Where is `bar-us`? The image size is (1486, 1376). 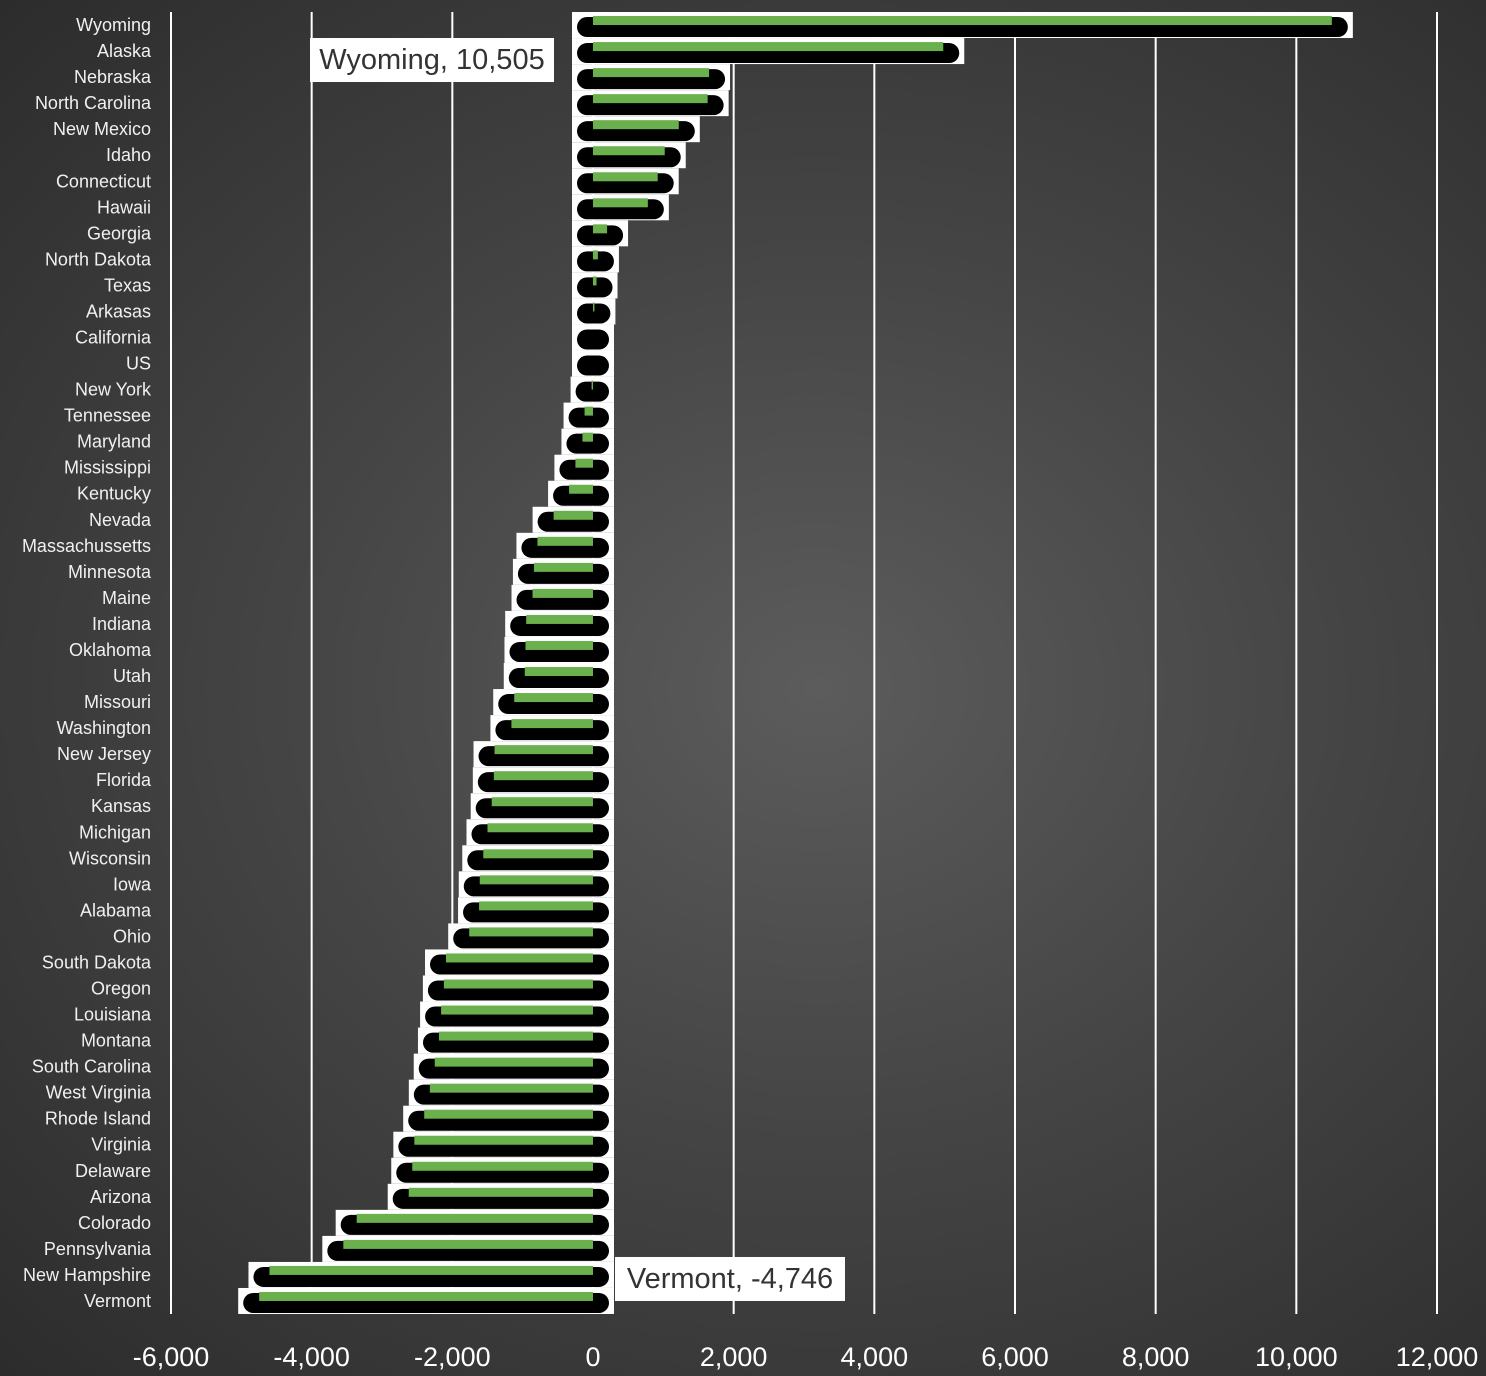
bar-us is located at coordinates (593, 363).